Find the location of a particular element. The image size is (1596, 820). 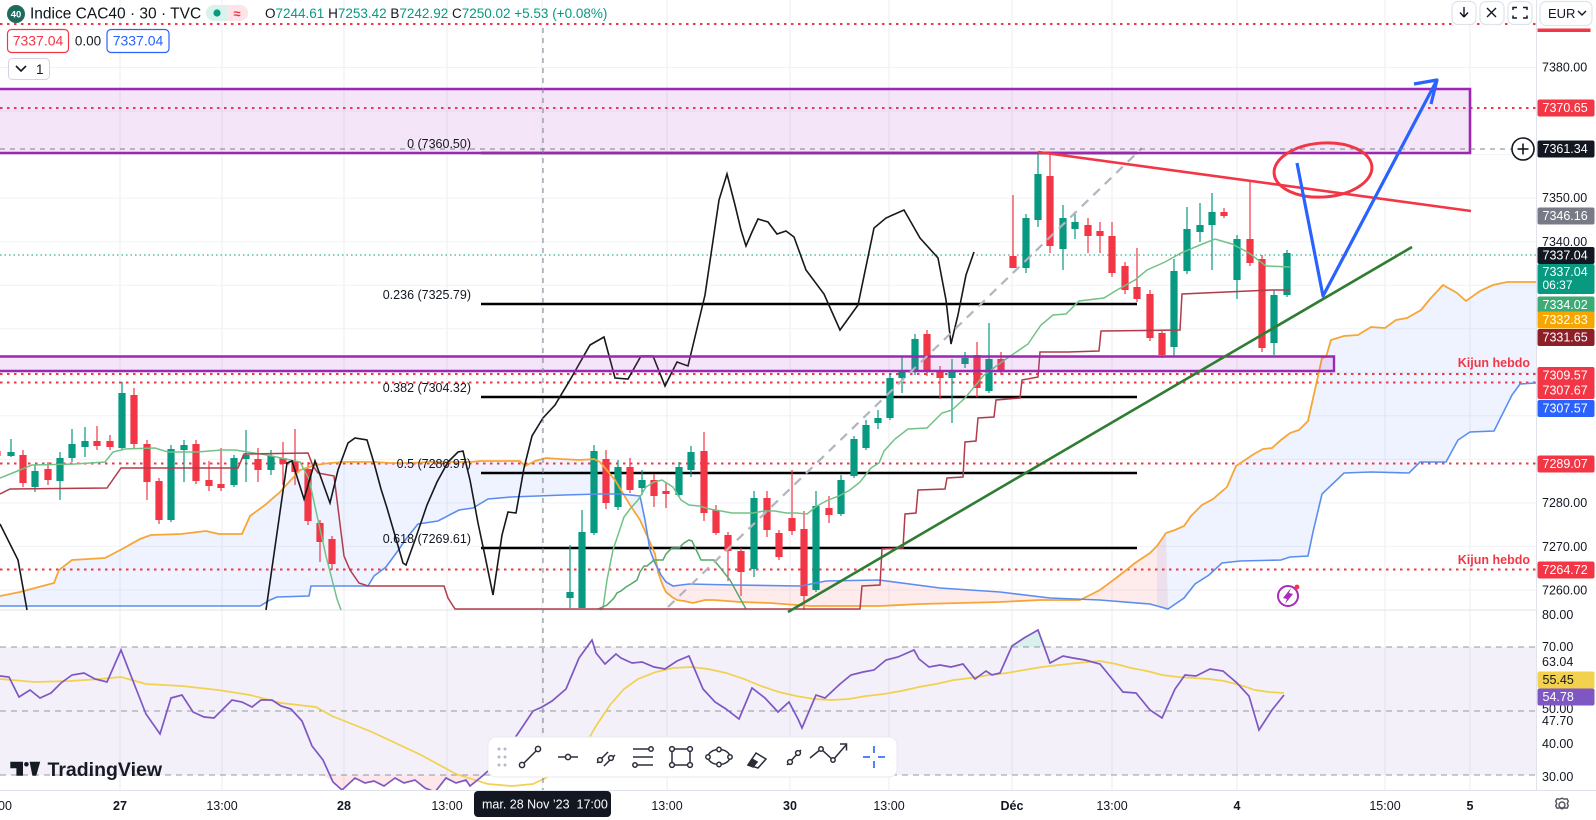

svg-text: 7289.07 is located at coordinates (1565, 464).